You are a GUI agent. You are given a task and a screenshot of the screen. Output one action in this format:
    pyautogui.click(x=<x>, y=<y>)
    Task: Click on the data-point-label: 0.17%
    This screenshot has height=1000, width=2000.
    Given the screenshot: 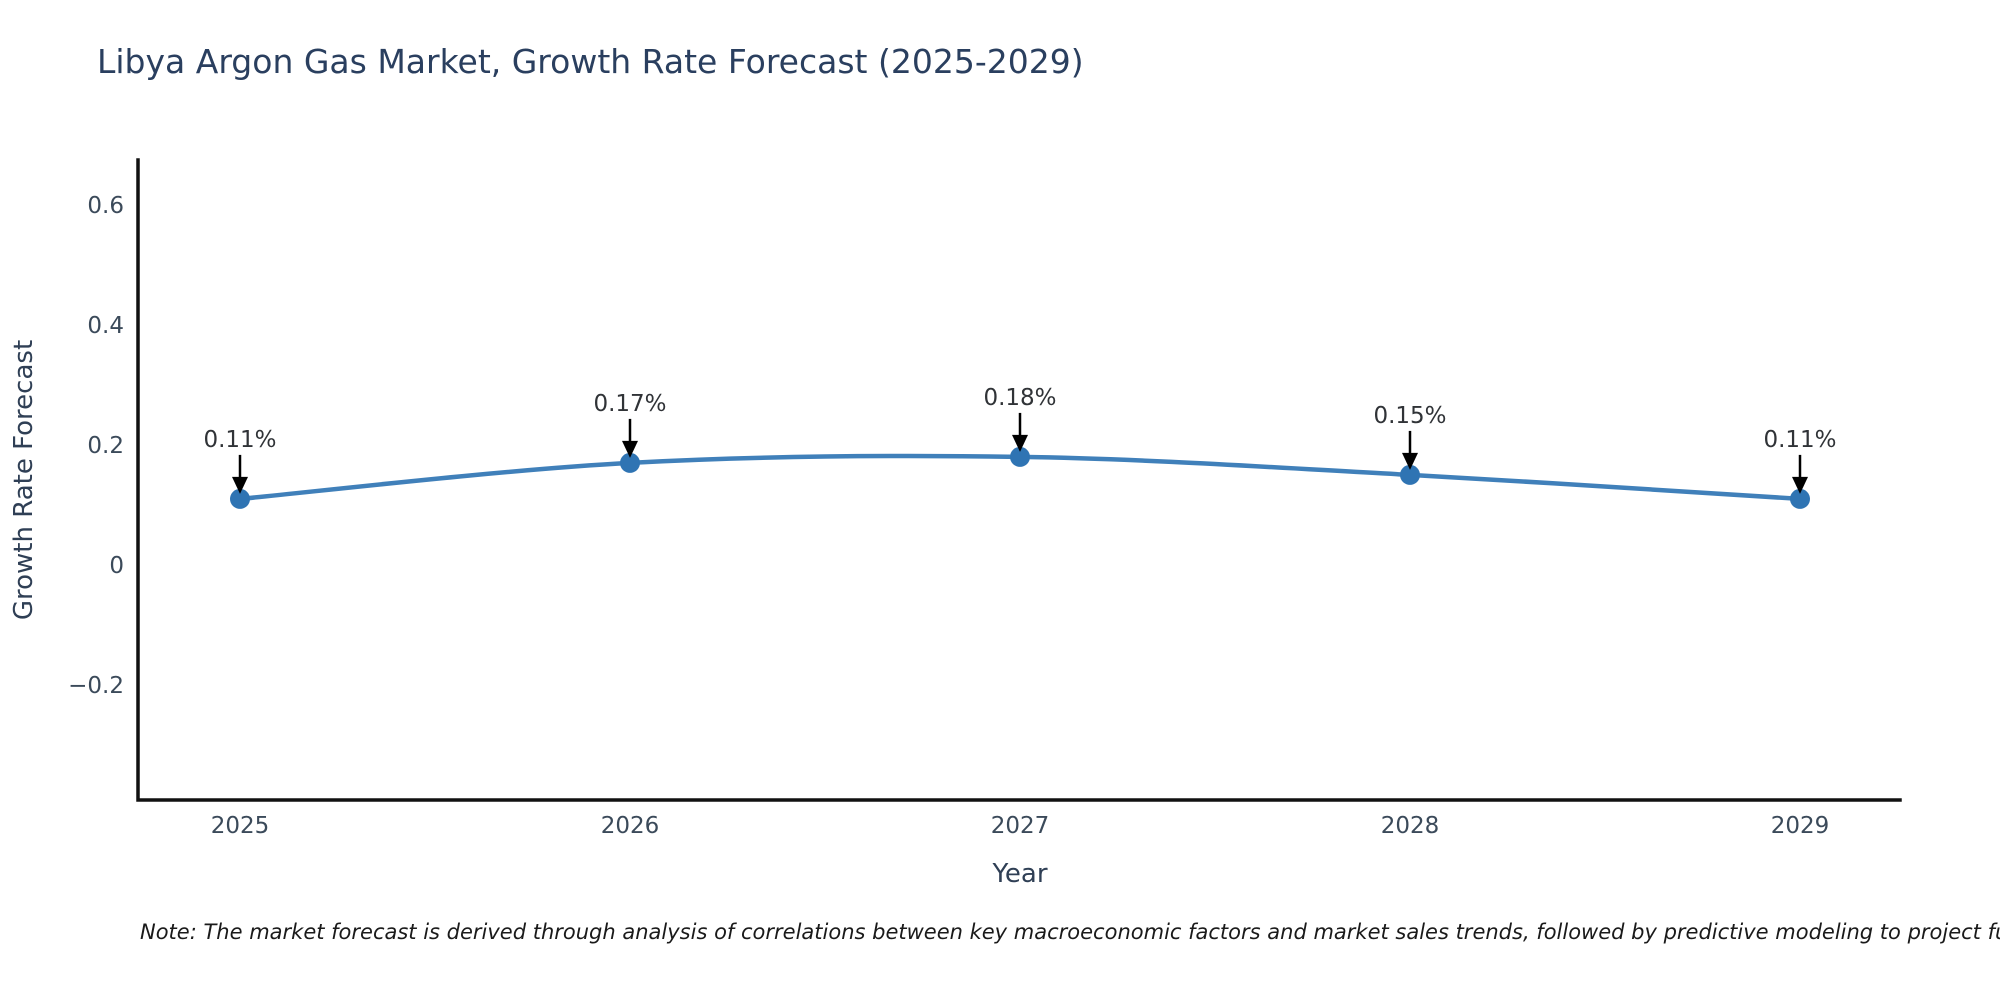 What is the action you would take?
    pyautogui.click(x=629, y=404)
    